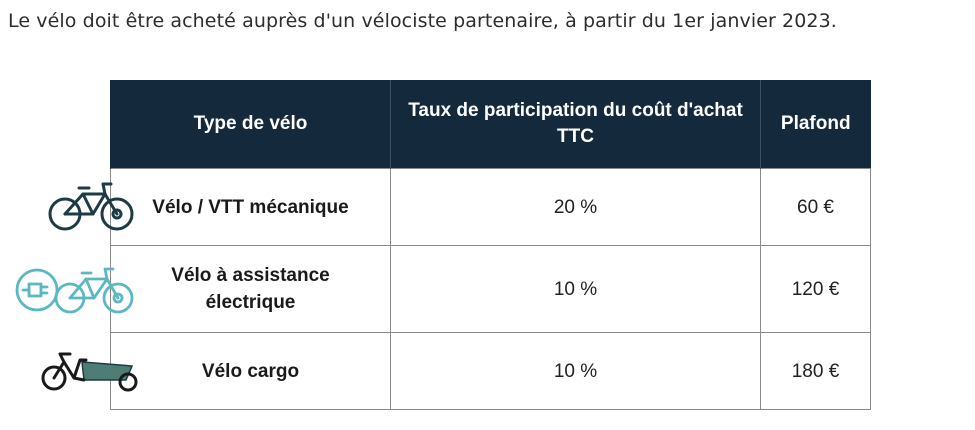 This screenshot has width=975, height=430. Describe the element at coordinates (250, 207) in the screenshot. I see `cell-bike-type: Vélo / VTT mécanique` at that location.